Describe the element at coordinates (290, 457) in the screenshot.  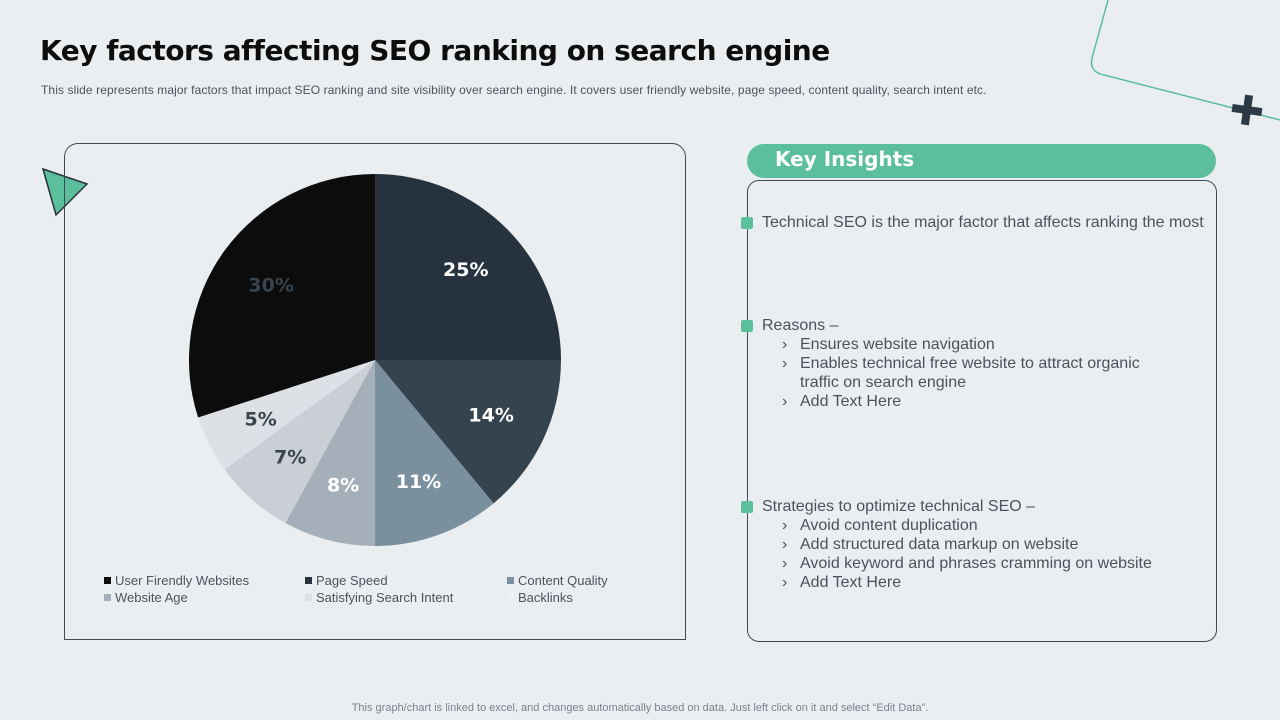
I see `pie-data-label: 7%` at that location.